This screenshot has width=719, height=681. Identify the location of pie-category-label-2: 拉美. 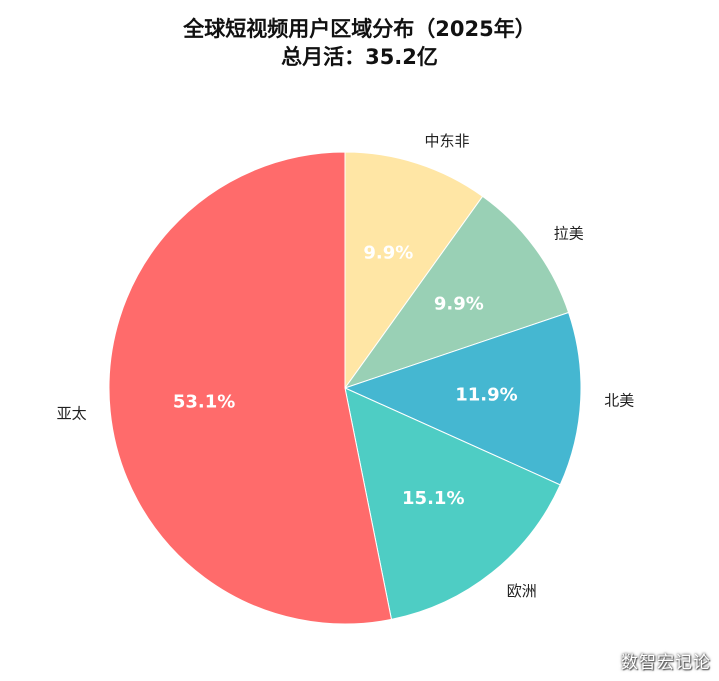
(569, 234).